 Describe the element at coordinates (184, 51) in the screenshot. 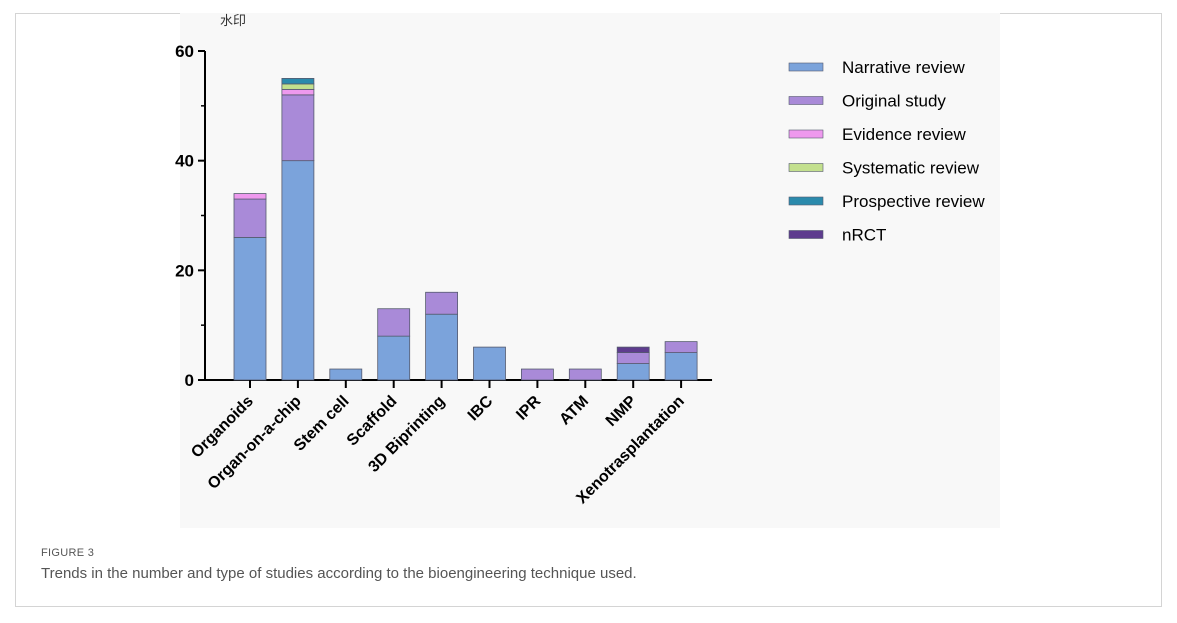

I see `y-tick-label: 60` at that location.